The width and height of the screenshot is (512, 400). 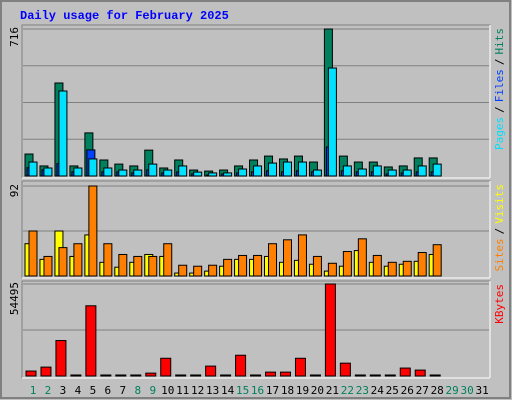 I want to click on x-tick-label: 1, so click(x=33, y=390).